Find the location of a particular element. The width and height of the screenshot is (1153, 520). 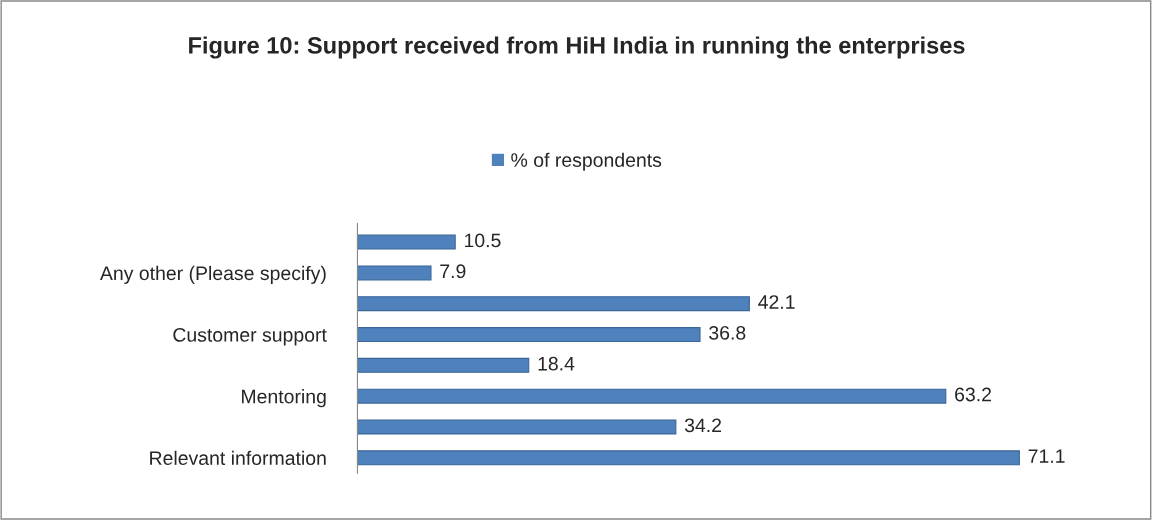

data-label: 63.2 is located at coordinates (973, 394).